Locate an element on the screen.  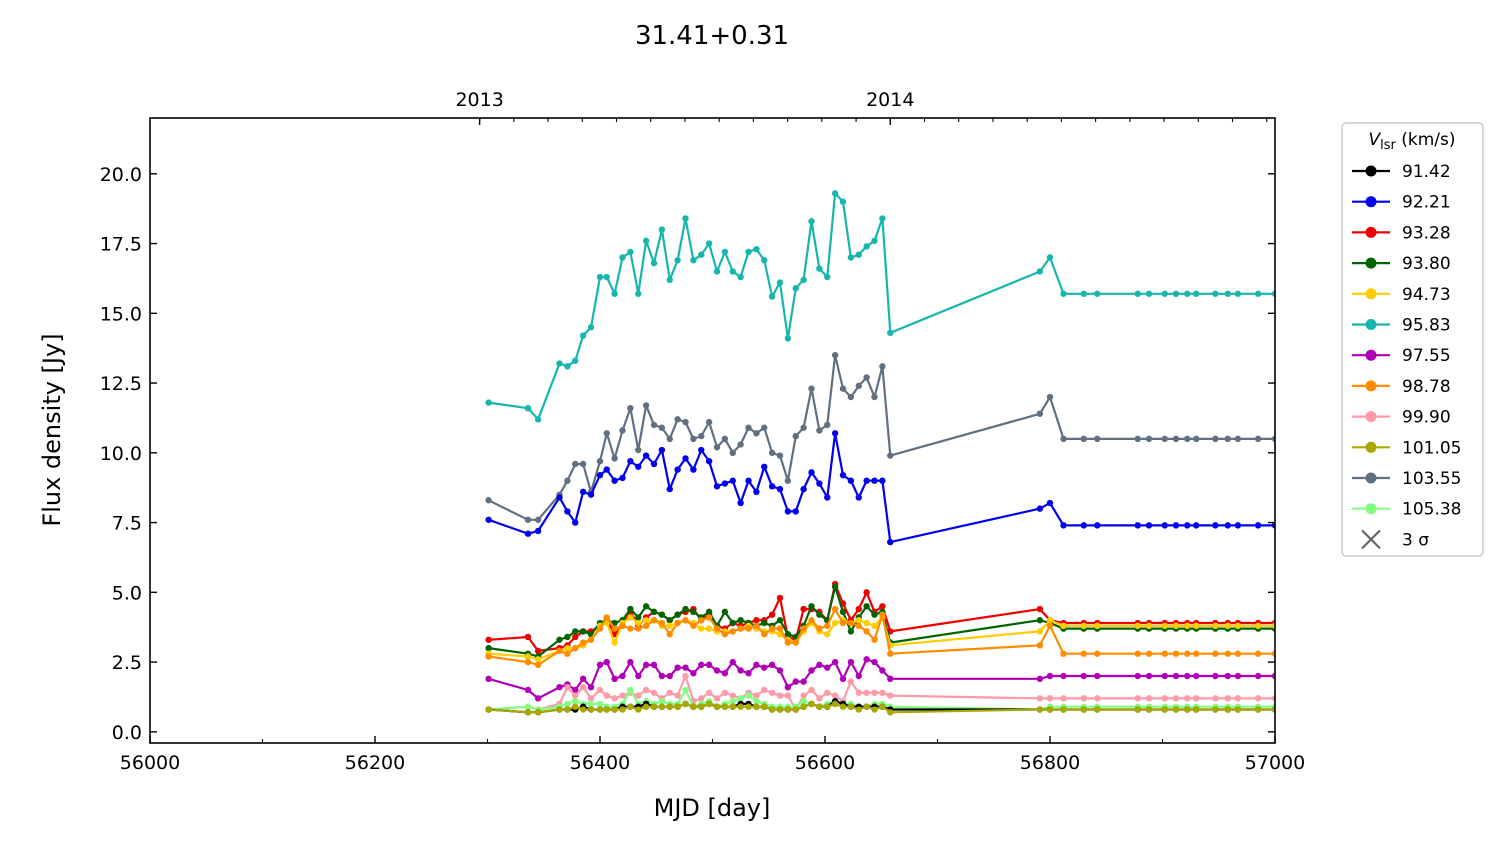
y-tick-label: 15.0 is located at coordinates (121, 314).